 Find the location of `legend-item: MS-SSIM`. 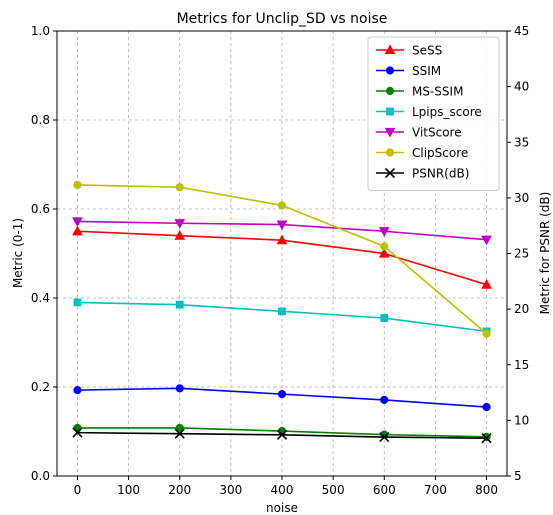

legend-item: MS-SSIM is located at coordinates (419, 92).